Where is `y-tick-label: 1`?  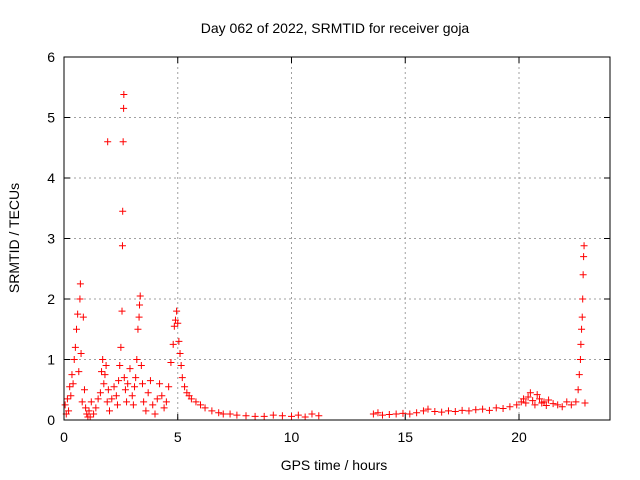
y-tick-label: 1 is located at coordinates (51, 360).